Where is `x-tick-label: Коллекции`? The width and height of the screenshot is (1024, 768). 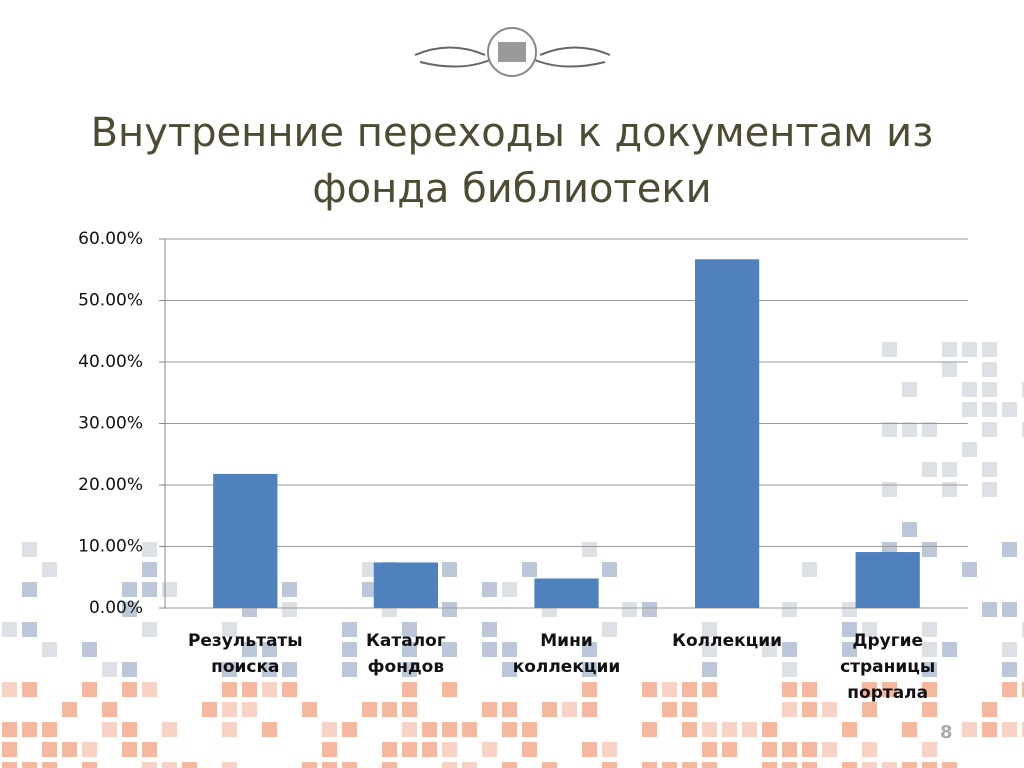
x-tick-label: Коллекции is located at coordinates (727, 641).